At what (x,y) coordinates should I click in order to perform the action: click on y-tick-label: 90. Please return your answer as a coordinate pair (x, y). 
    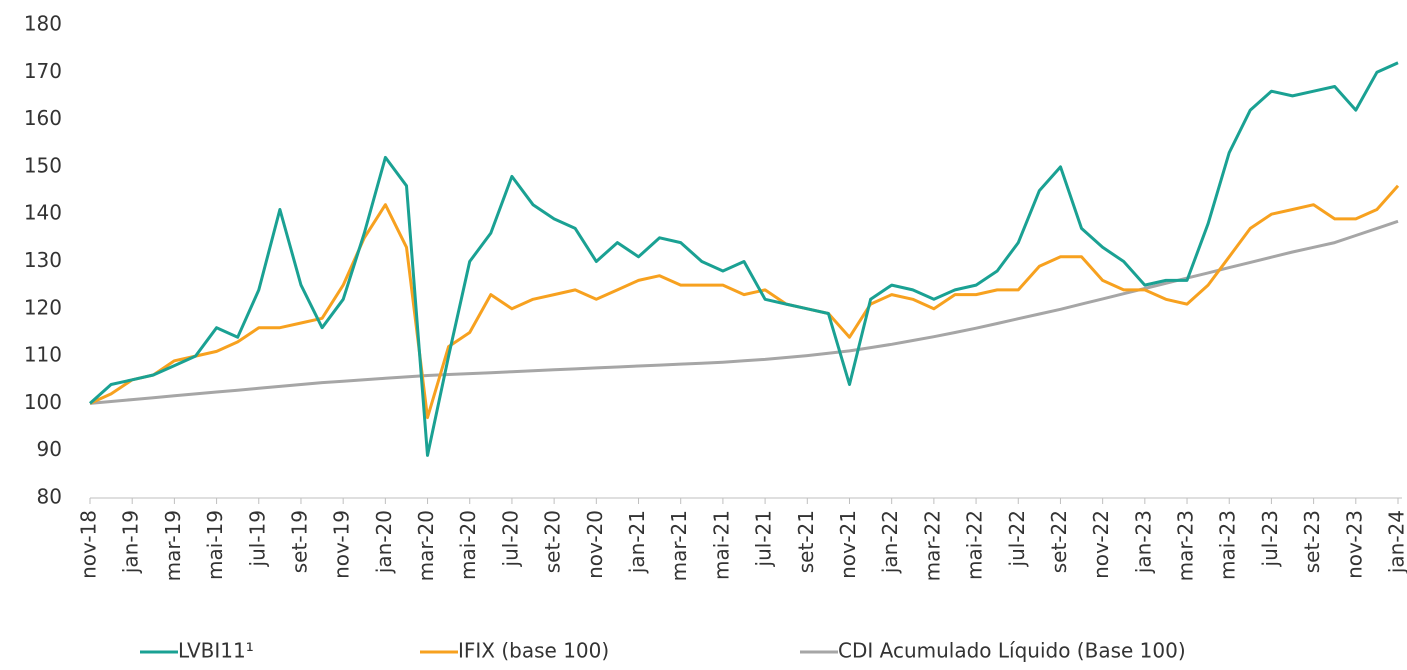
    Looking at the image, I should click on (49, 449).